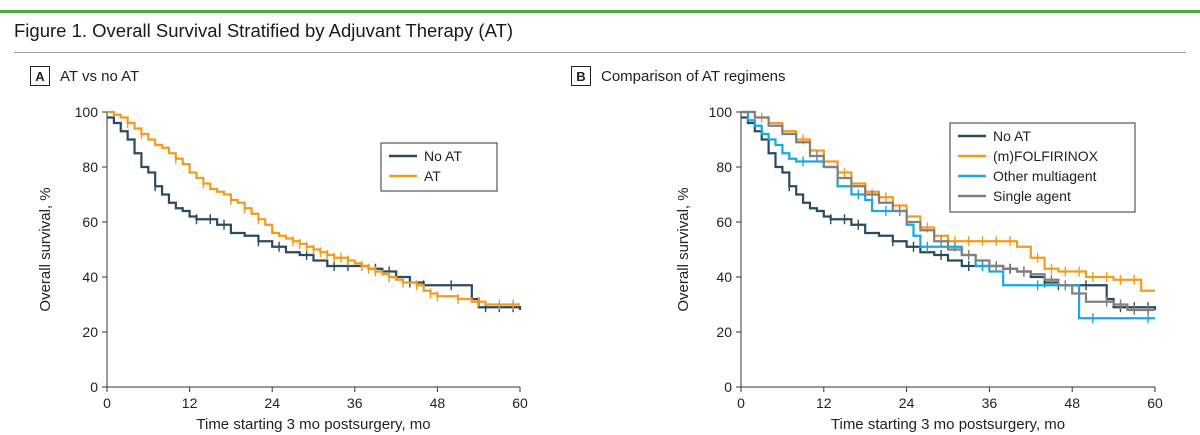 Image resolution: width=1200 pixels, height=435 pixels. What do you see at coordinates (1032, 196) in the screenshot?
I see `legend-label: Single agent` at bounding box center [1032, 196].